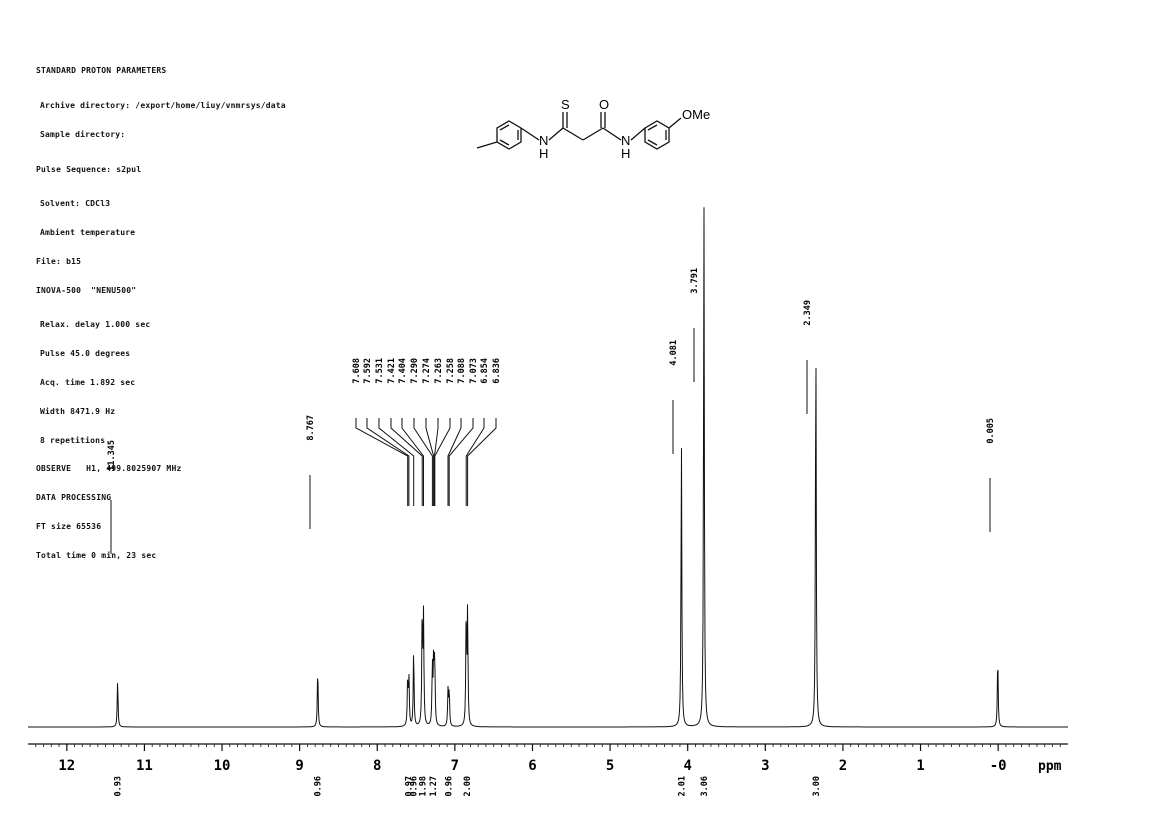  What do you see at coordinates (682, 786) in the screenshot?
I see `integral-label: 2.01` at bounding box center [682, 786].